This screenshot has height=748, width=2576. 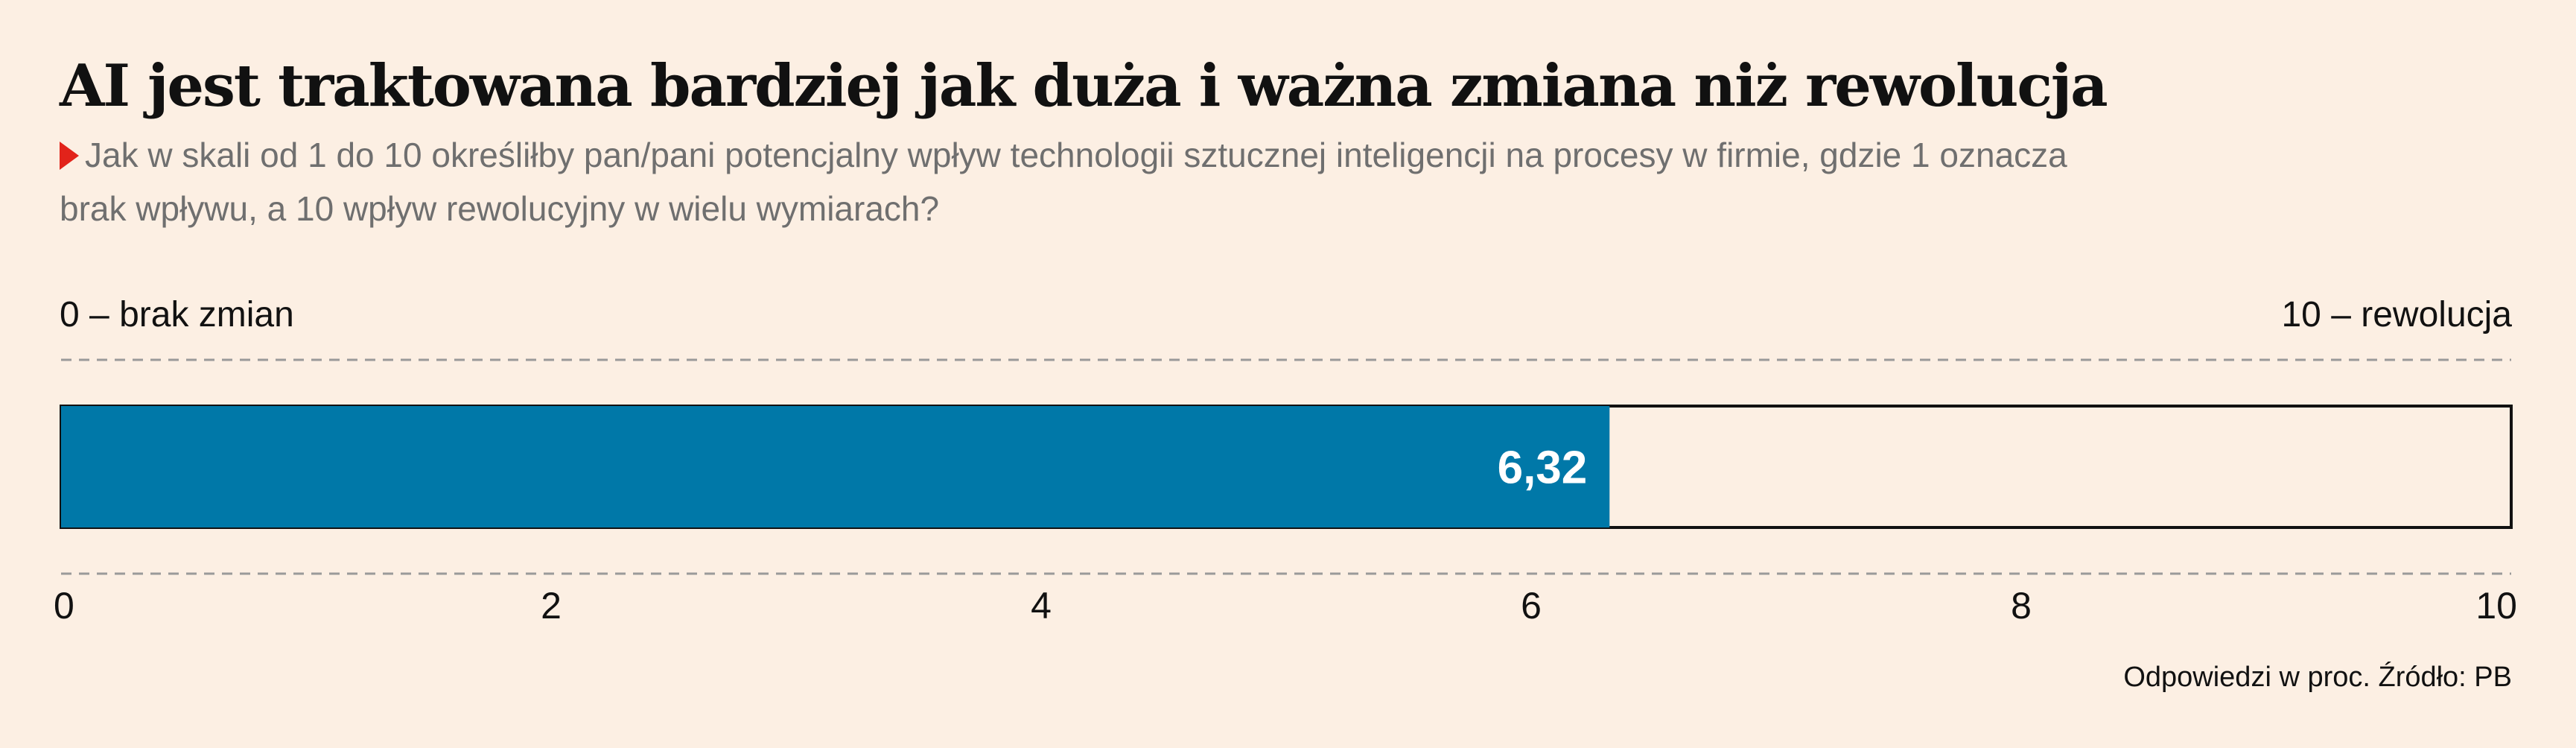 What do you see at coordinates (551, 606) in the screenshot?
I see `x-tick-label: 2` at bounding box center [551, 606].